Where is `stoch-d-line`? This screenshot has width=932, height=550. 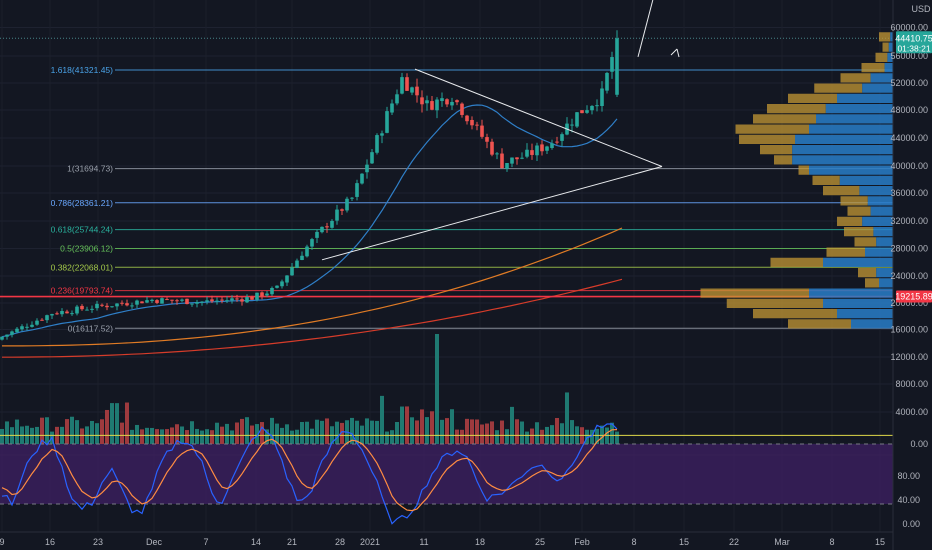 stoch-d-line is located at coordinates (309, 470).